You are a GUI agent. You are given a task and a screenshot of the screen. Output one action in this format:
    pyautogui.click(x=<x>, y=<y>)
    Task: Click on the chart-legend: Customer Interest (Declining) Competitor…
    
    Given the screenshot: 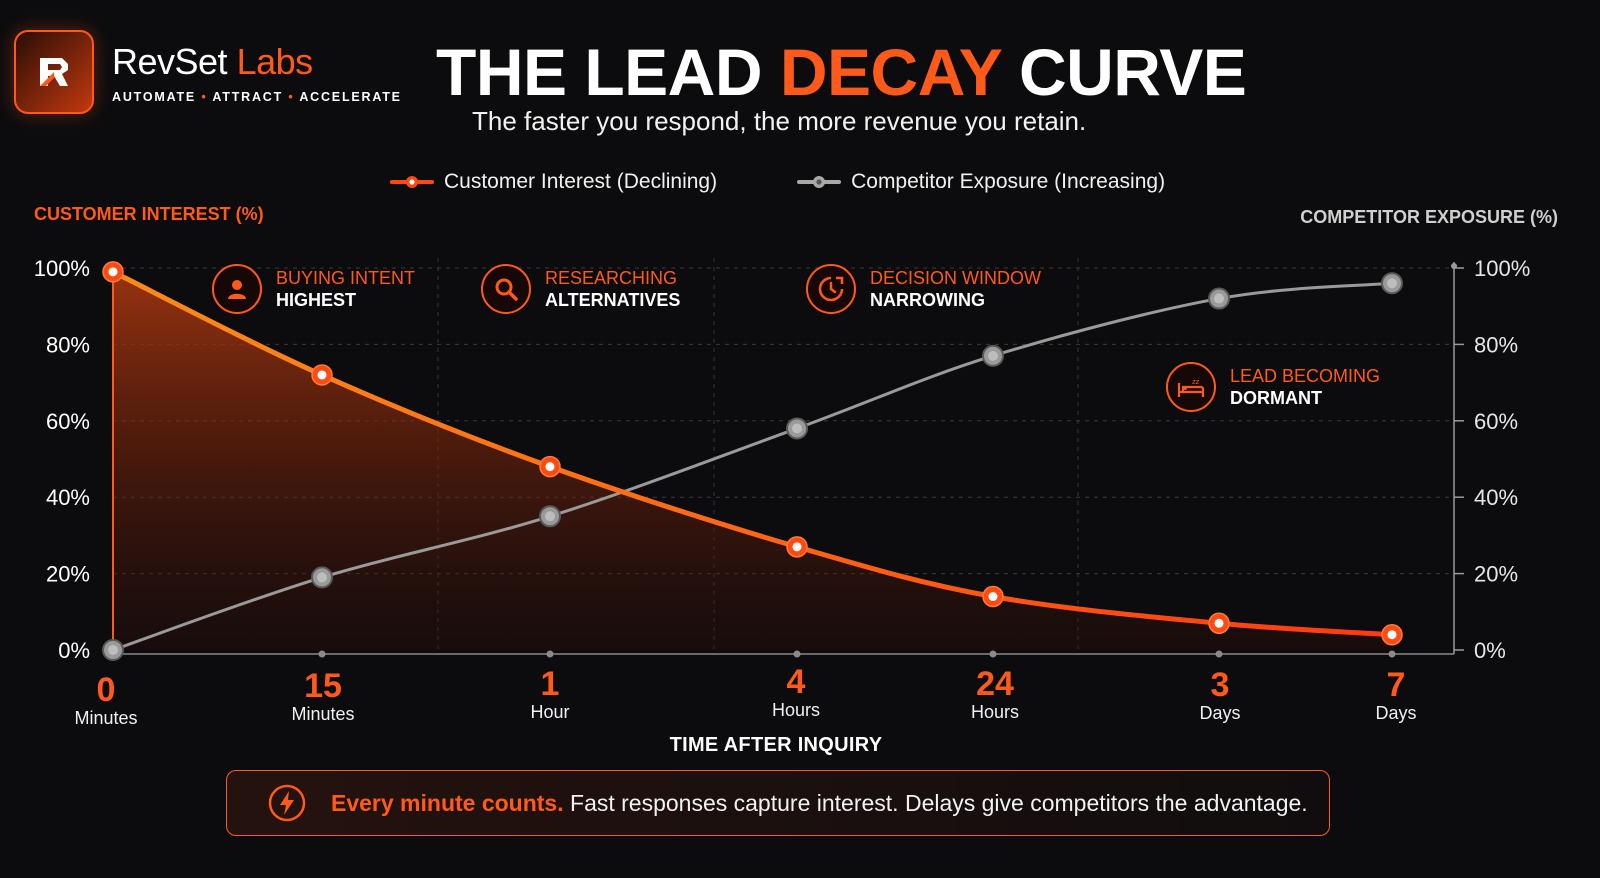 What is the action you would take?
    pyautogui.click(x=777, y=182)
    